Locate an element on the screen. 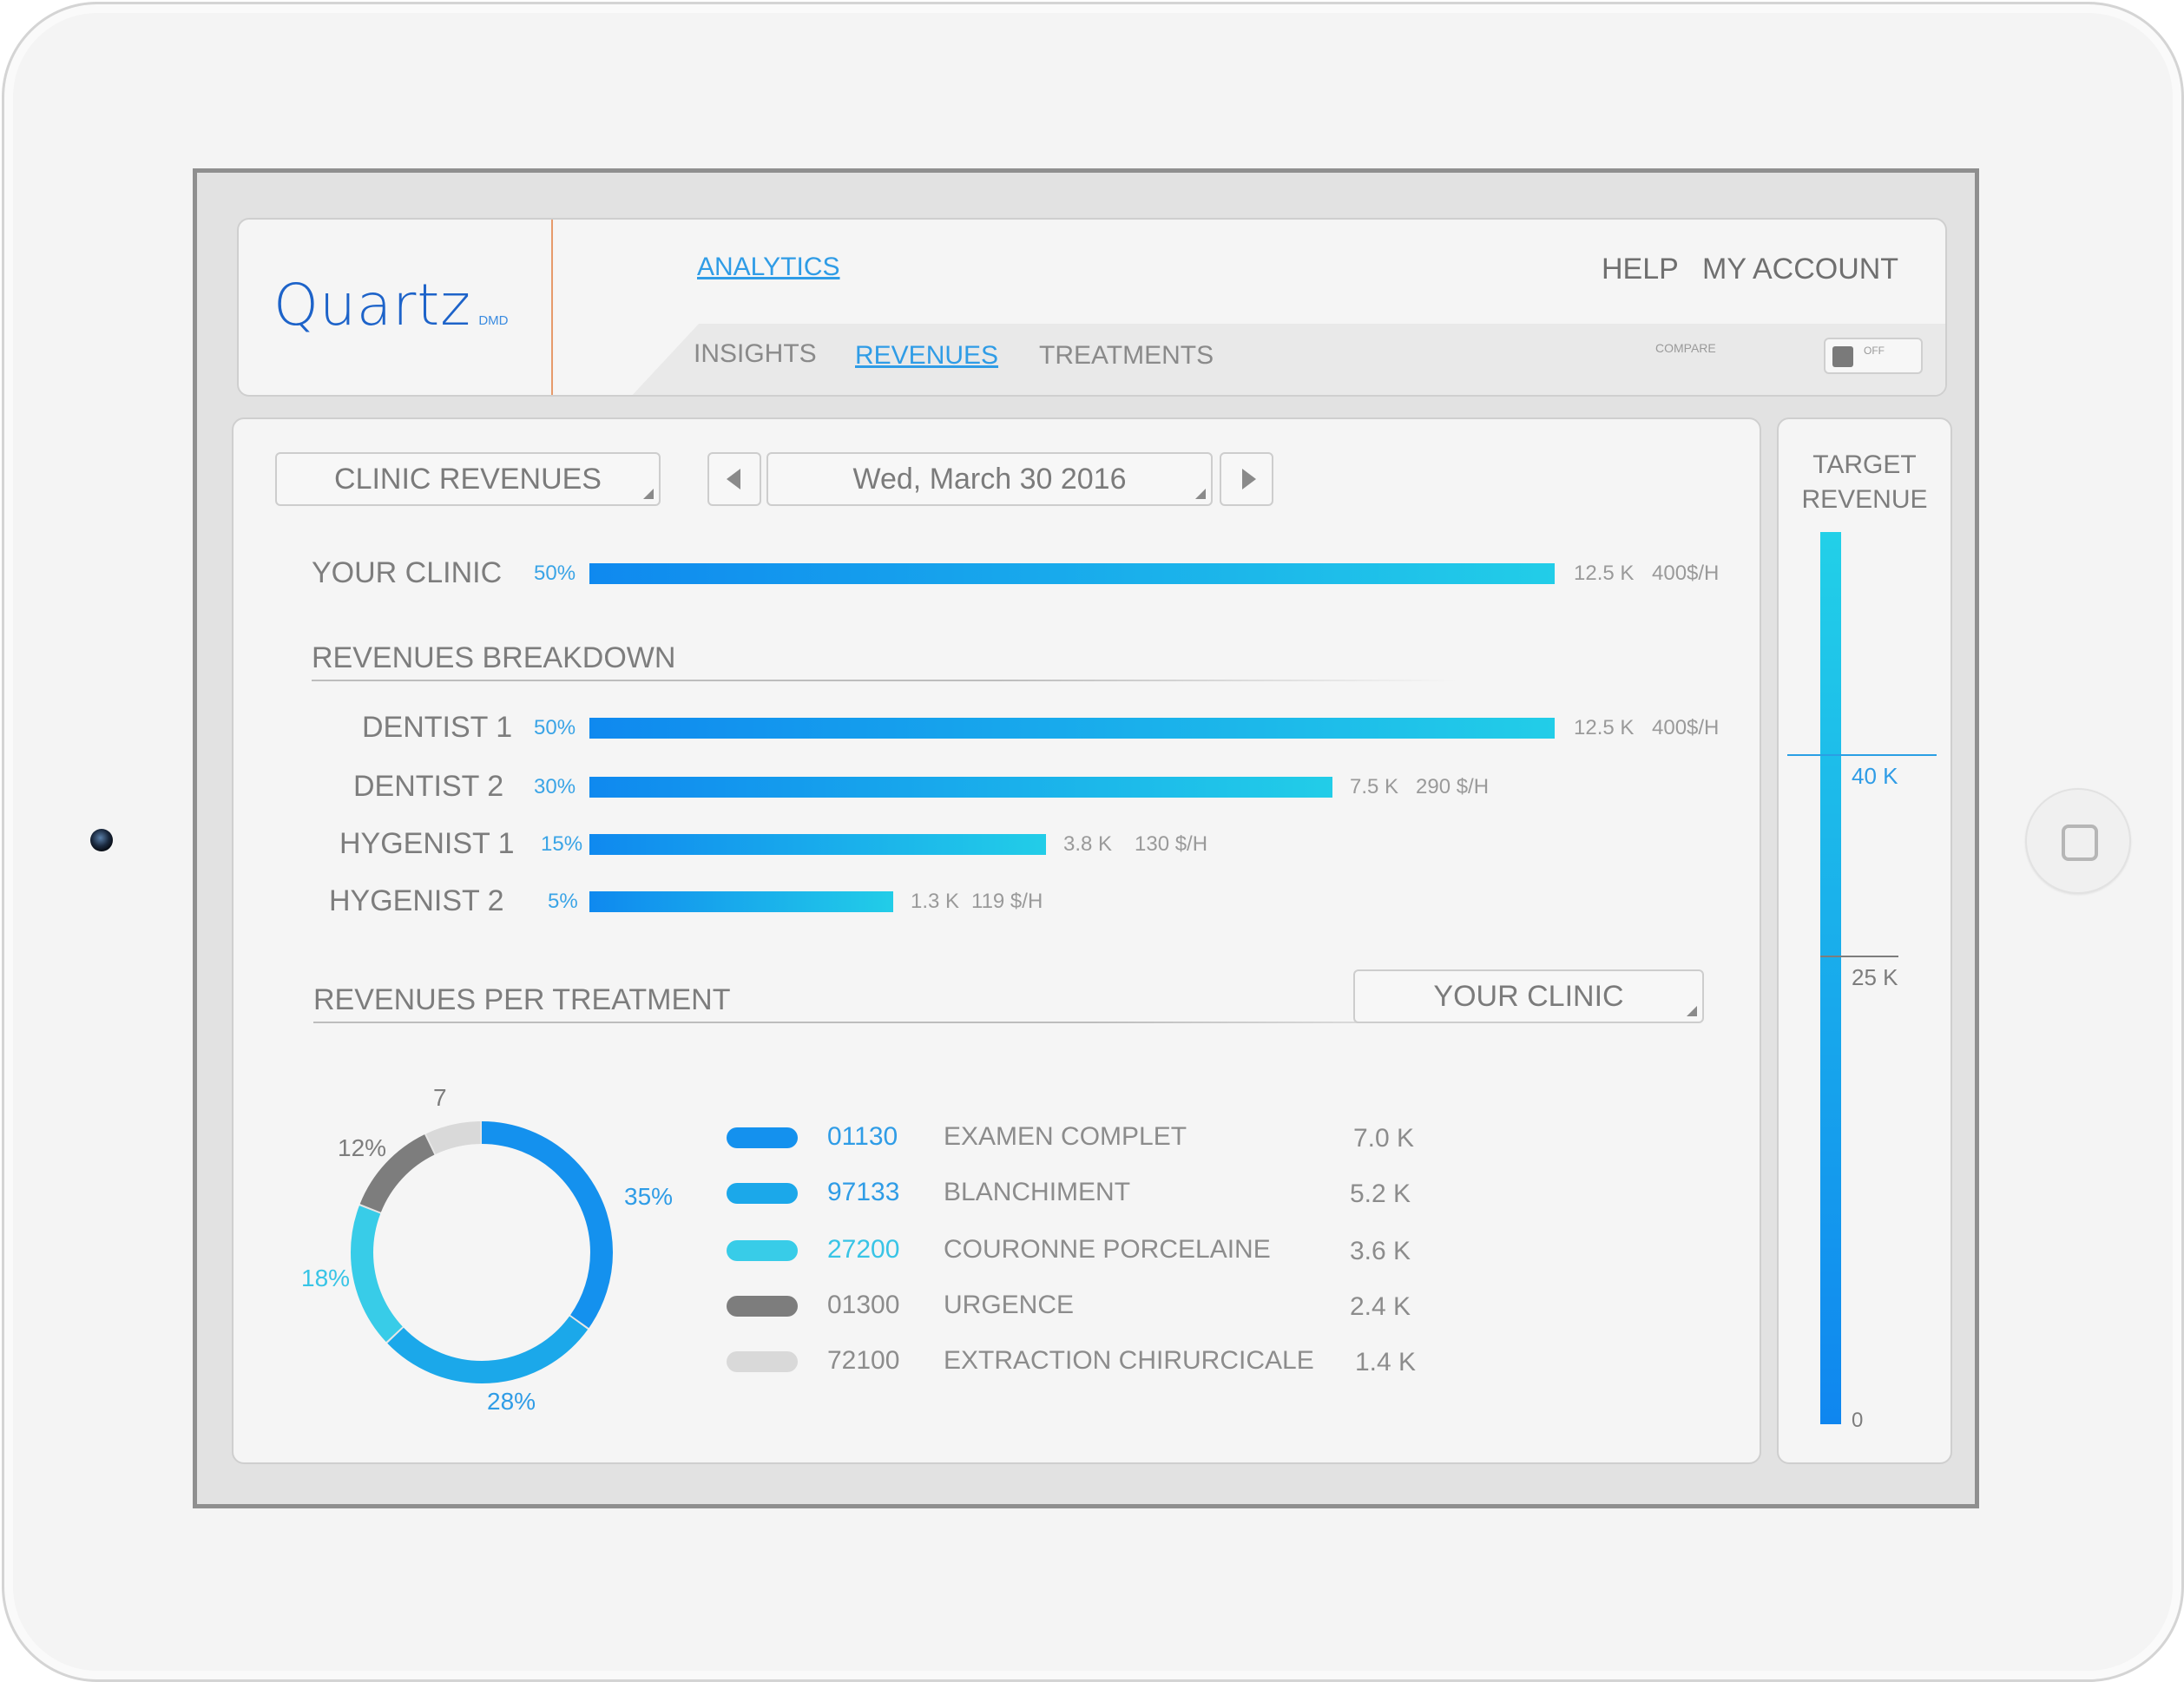  subnav-strip is located at coordinates (1287, 359).